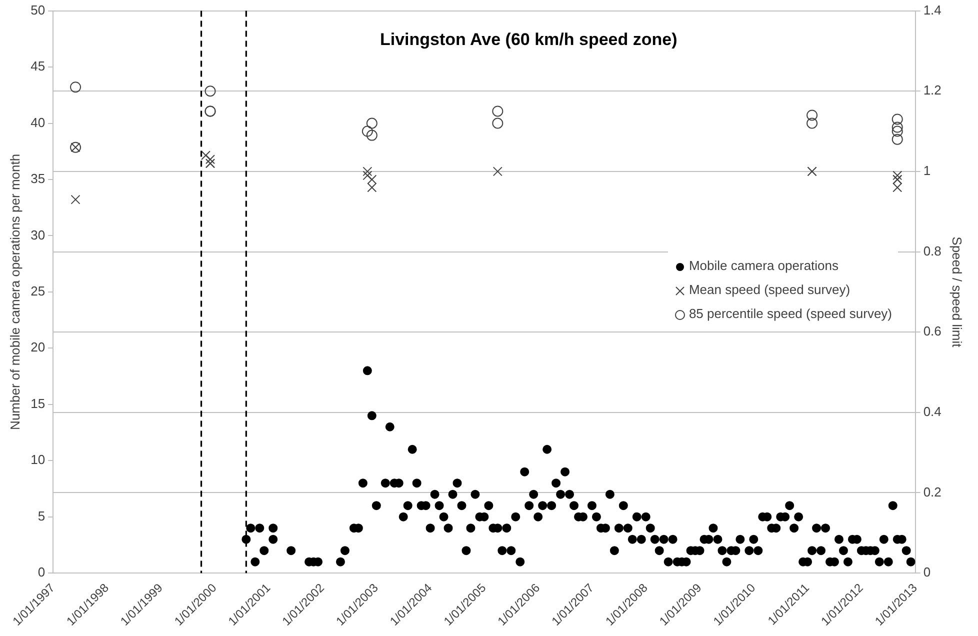 The width and height of the screenshot is (978, 636). What do you see at coordinates (932, 331) in the screenshot?
I see `y2-tick-label: 0.6` at bounding box center [932, 331].